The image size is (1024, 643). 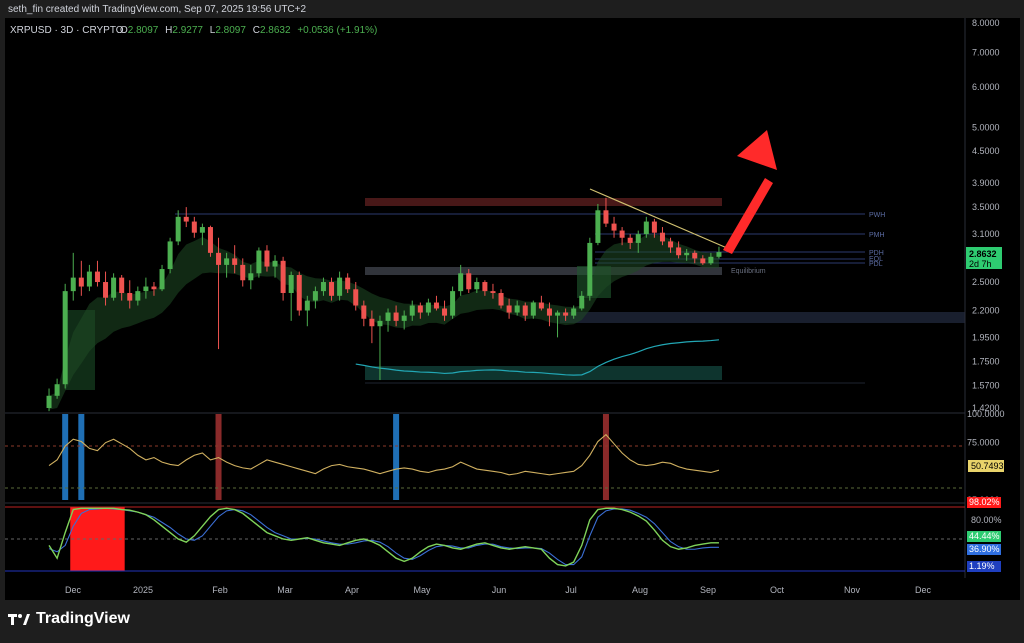 I want to click on rsi-highlight-bars, so click(x=335, y=457).